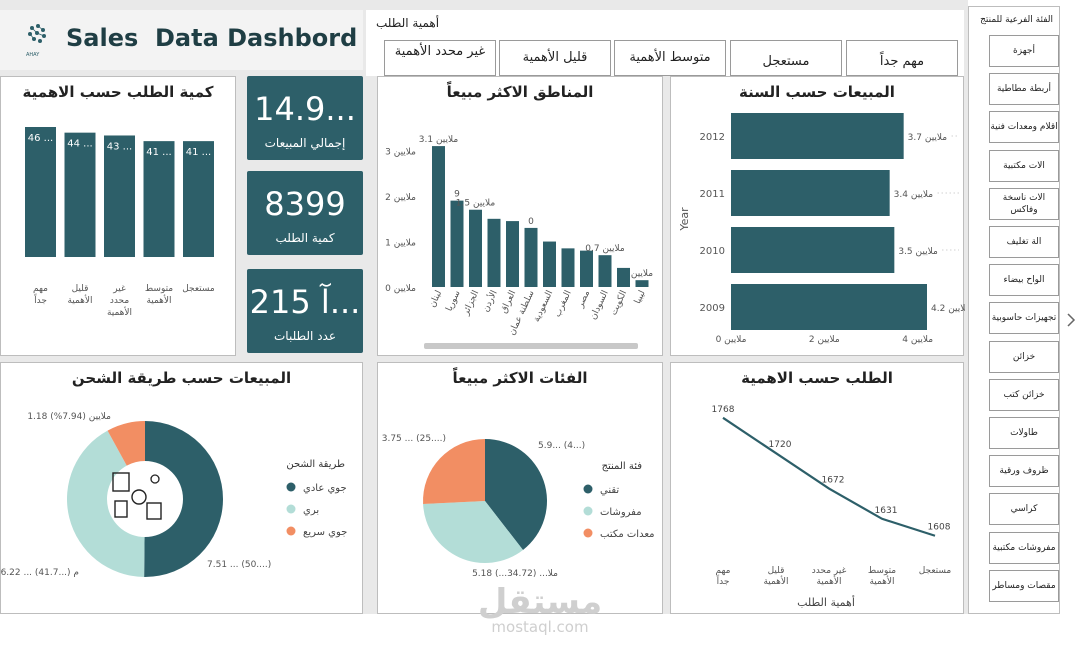 The image size is (1080, 651). I want to click on year-bar-label: ملايين 3.7, so click(928, 138).